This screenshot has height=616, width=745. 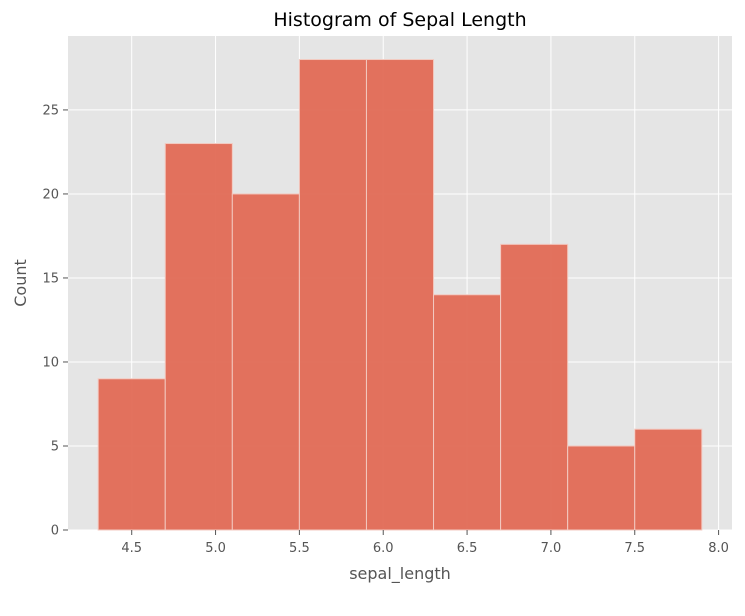 I want to click on y-tick-label: 10, so click(x=50, y=362).